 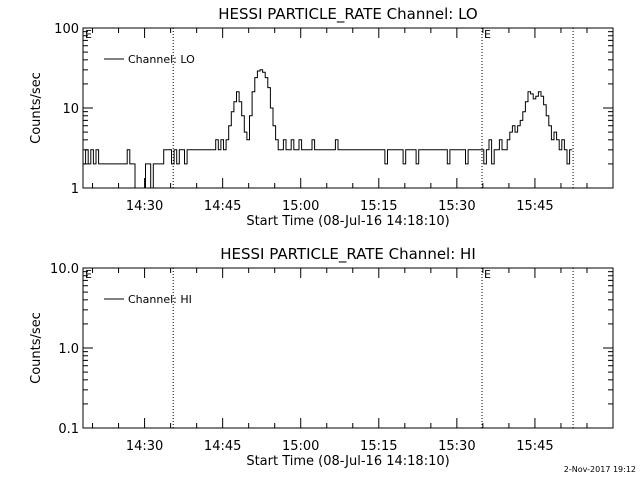 What do you see at coordinates (75, 189) in the screenshot?
I see `y-tick-label: 1` at bounding box center [75, 189].